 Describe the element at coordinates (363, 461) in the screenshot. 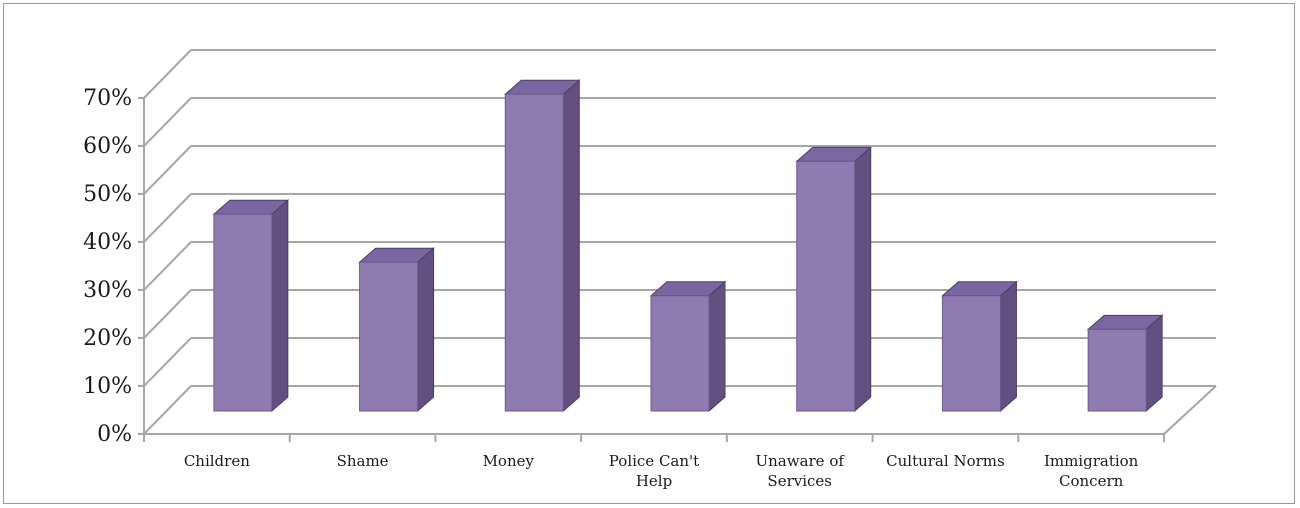

I see `category-label: Shame` at that location.